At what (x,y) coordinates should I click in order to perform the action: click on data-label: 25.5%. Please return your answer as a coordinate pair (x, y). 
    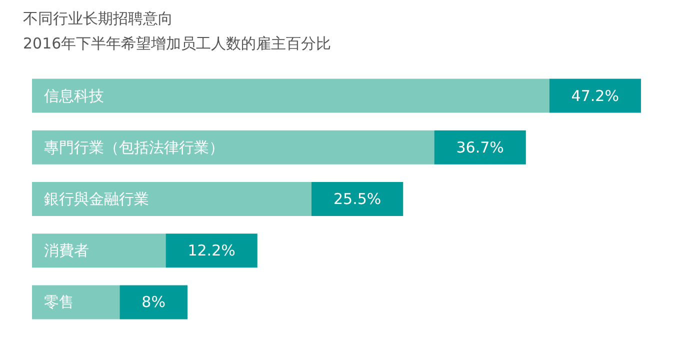
    Looking at the image, I should click on (357, 199).